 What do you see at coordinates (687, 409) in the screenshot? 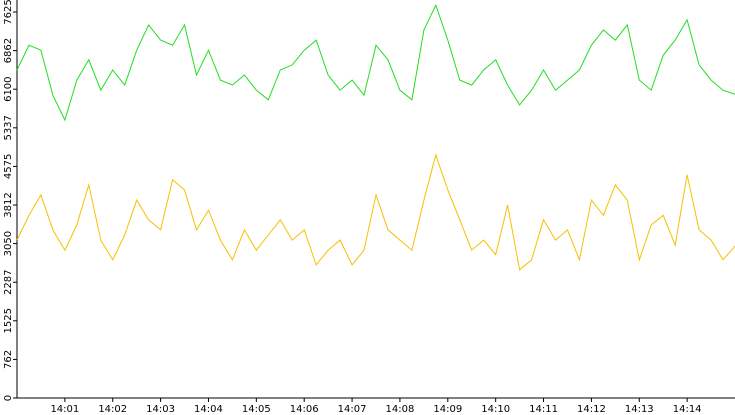
I see `x-tick-label: 14:14` at bounding box center [687, 409].